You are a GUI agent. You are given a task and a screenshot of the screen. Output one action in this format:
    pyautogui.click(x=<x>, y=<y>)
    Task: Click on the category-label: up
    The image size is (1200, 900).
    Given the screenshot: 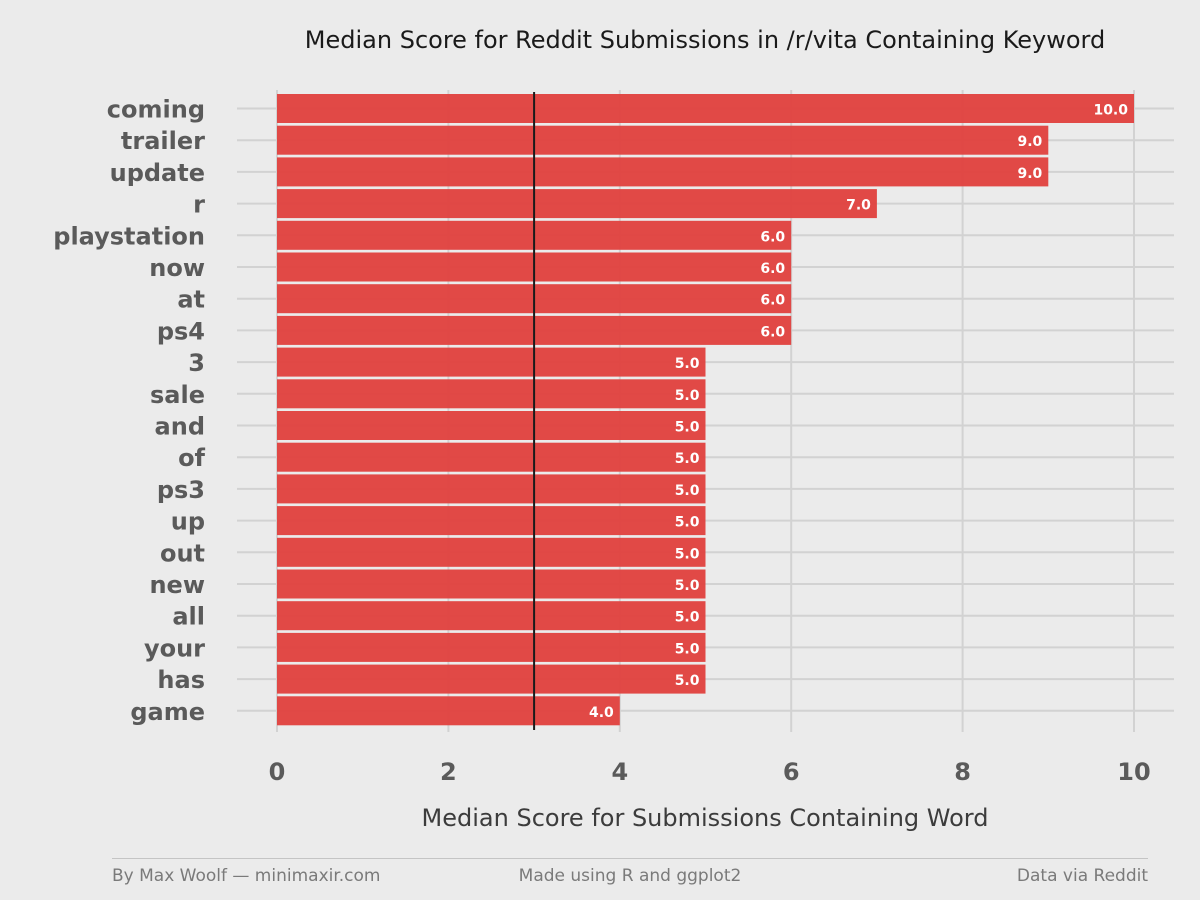 What is the action you would take?
    pyautogui.click(x=188, y=522)
    